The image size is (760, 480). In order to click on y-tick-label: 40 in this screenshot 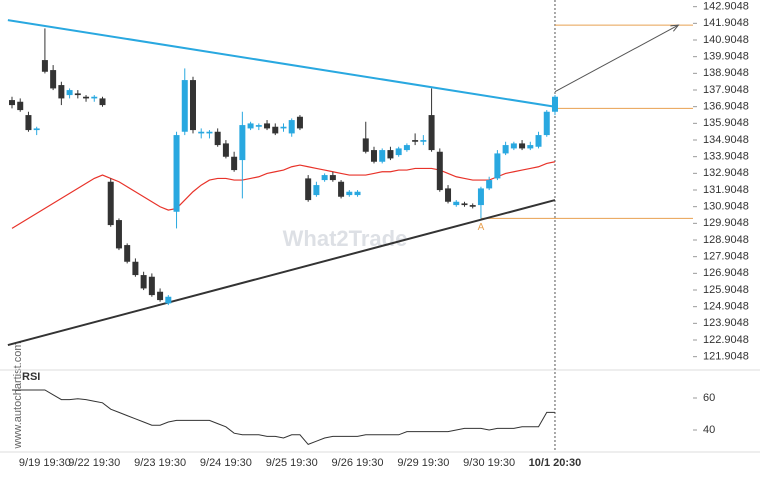, I will do `click(709, 430)`.